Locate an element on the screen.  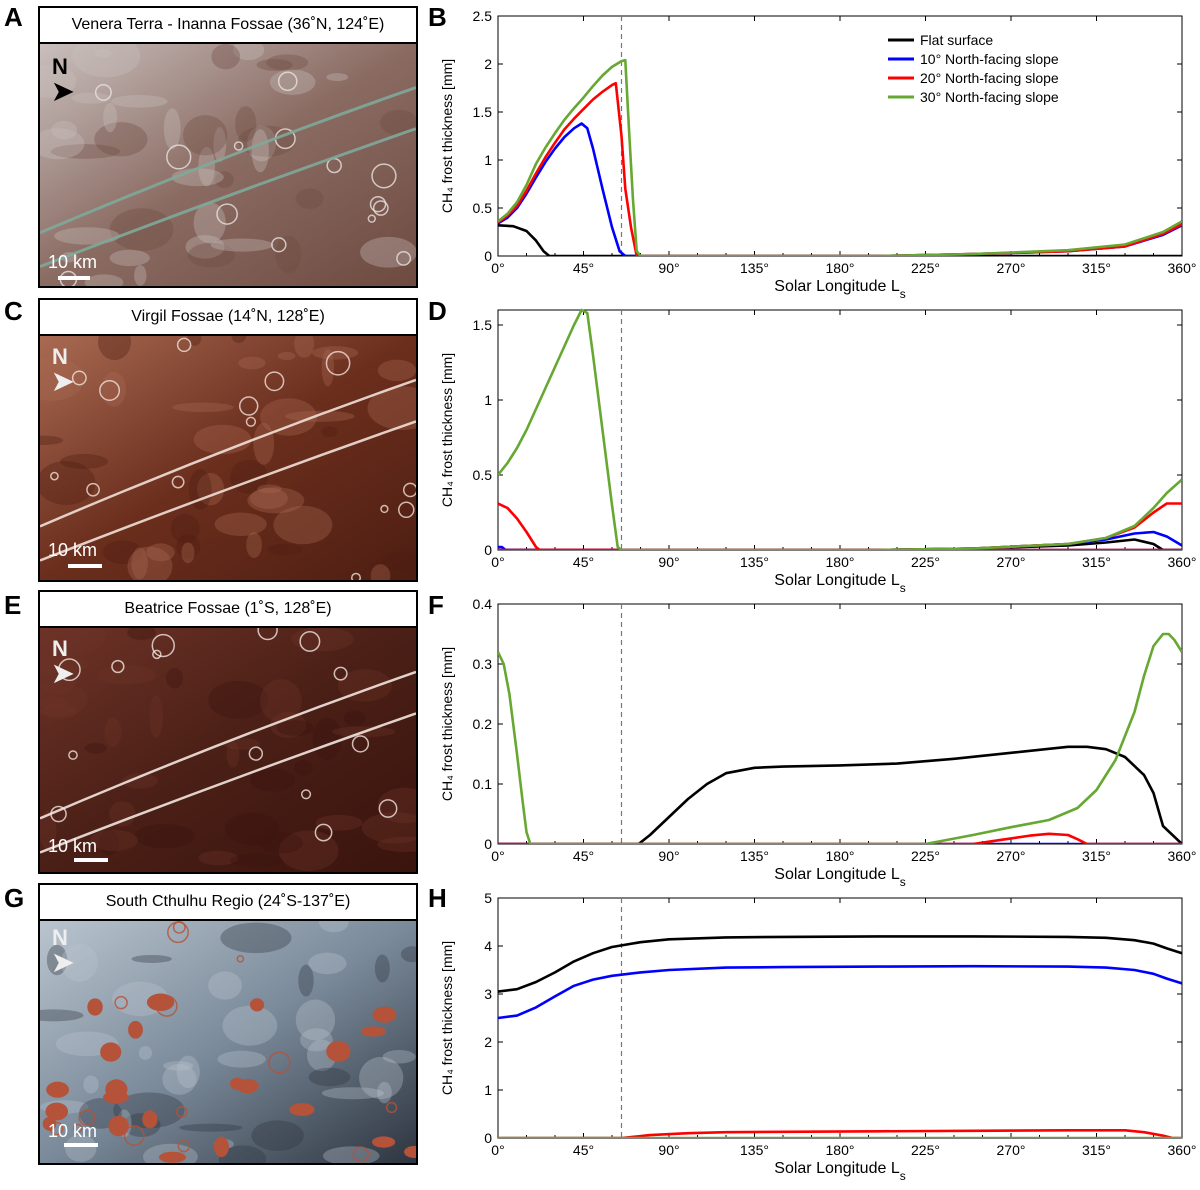
x-tick-label: 90° is located at coordinates (668, 562).